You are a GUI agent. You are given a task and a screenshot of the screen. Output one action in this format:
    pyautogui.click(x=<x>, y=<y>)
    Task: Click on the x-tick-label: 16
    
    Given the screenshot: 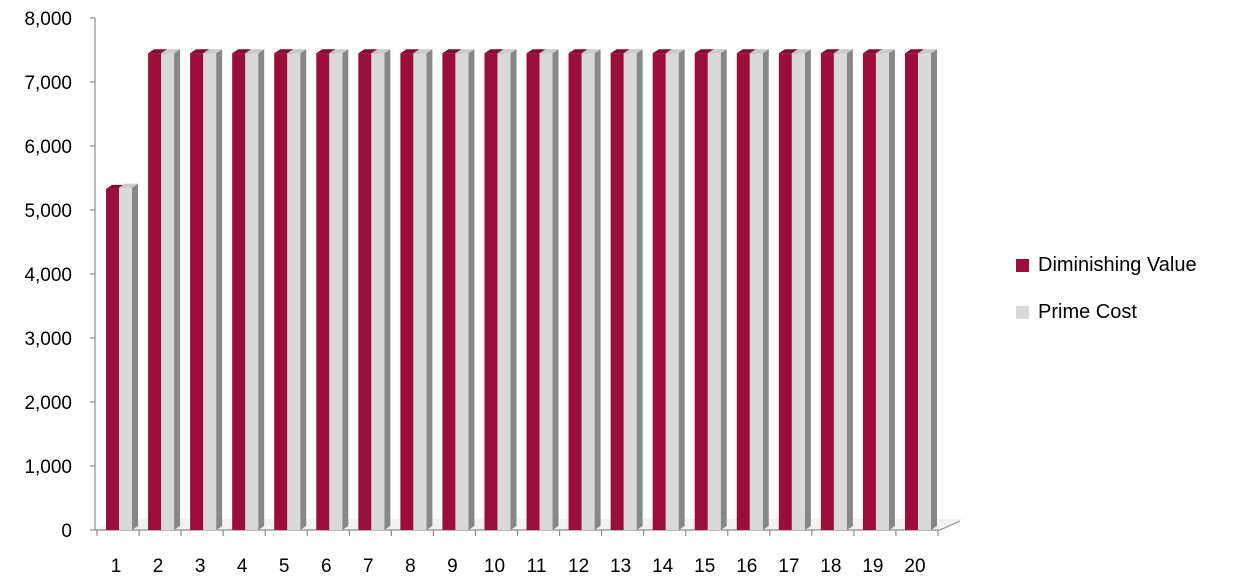 What is the action you would take?
    pyautogui.click(x=746, y=566)
    